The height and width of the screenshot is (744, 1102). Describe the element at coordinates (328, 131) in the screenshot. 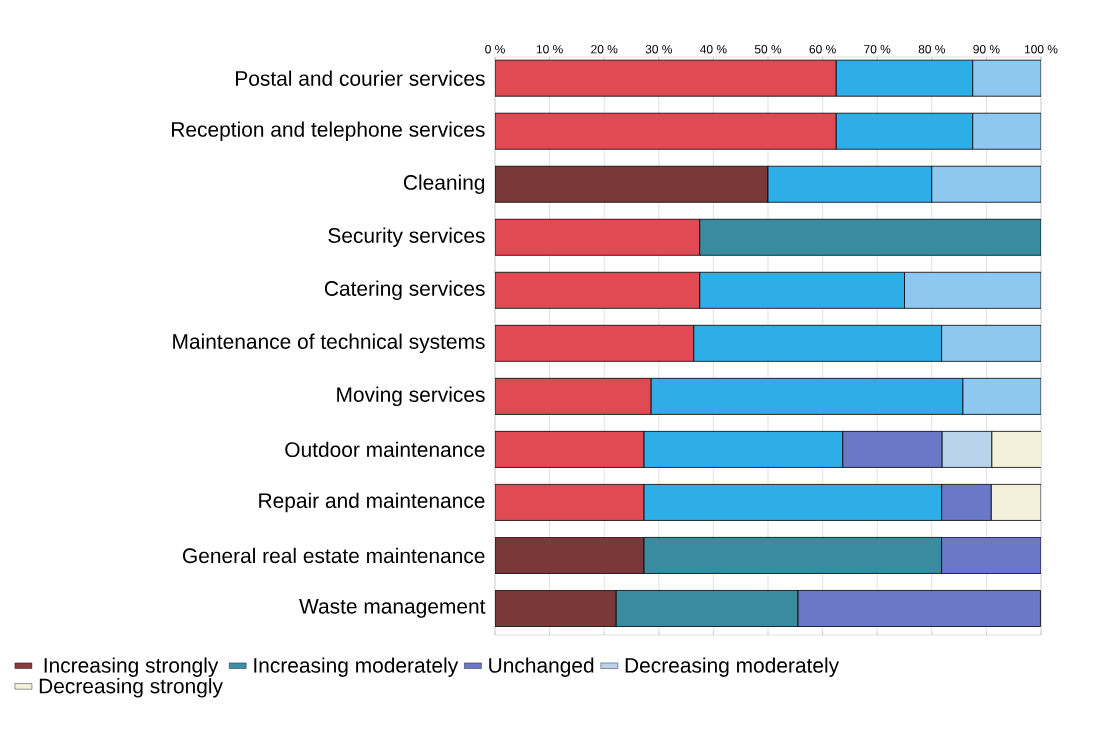

I see `y-tick-label: Reception and telephone services` at that location.